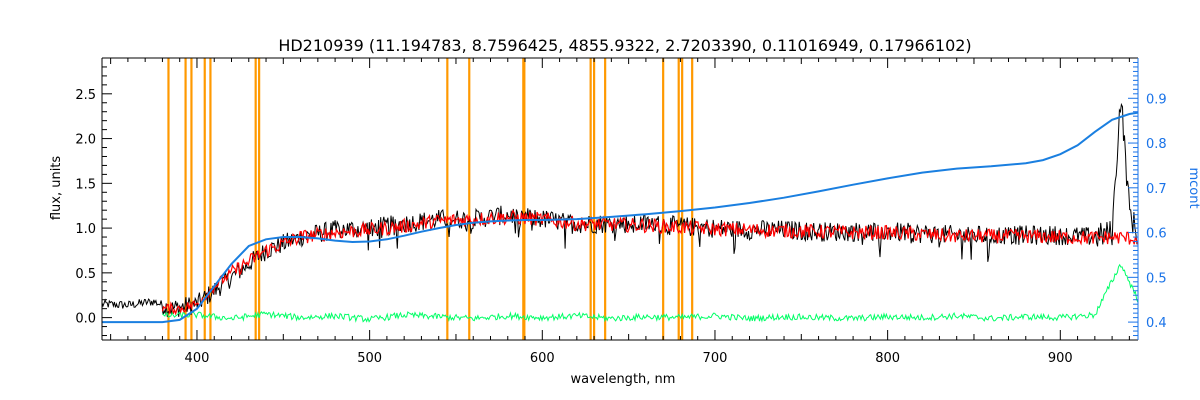 The image size is (1200, 400). Describe the element at coordinates (85, 140) in the screenshot. I see `y-tick-label-4: 2.0` at that location.